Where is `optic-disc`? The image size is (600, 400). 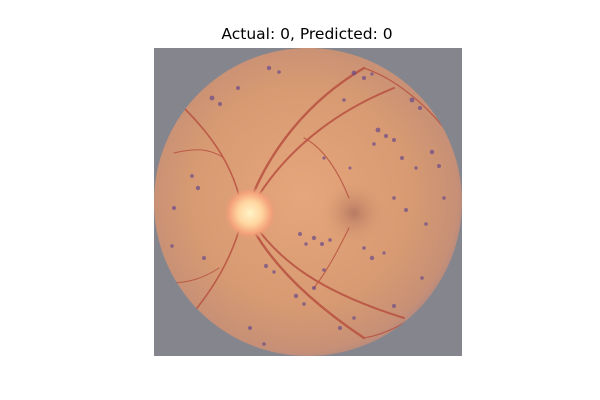
optic-disc is located at coordinates (250, 213).